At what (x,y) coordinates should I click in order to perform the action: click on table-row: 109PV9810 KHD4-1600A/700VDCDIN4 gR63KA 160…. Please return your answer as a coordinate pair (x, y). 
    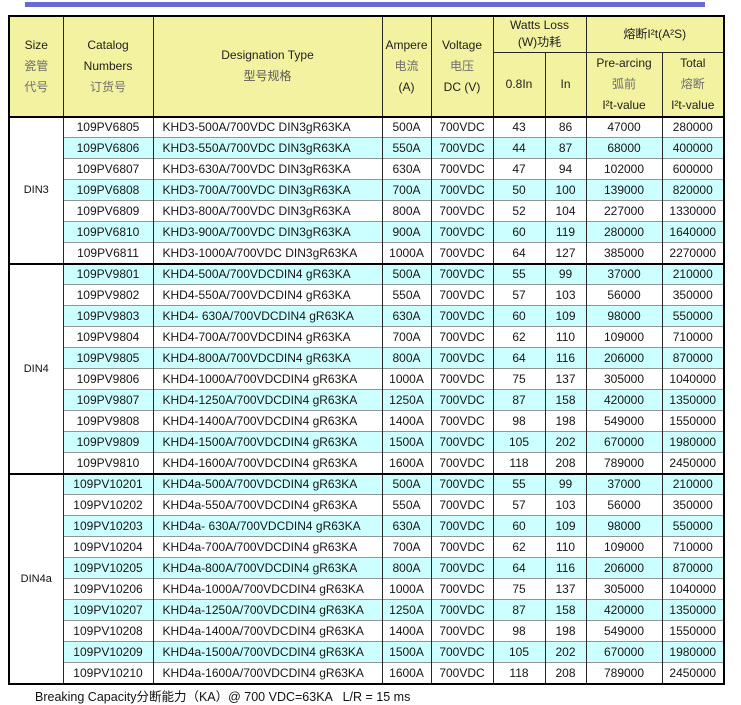
    Looking at the image, I should click on (367, 463).